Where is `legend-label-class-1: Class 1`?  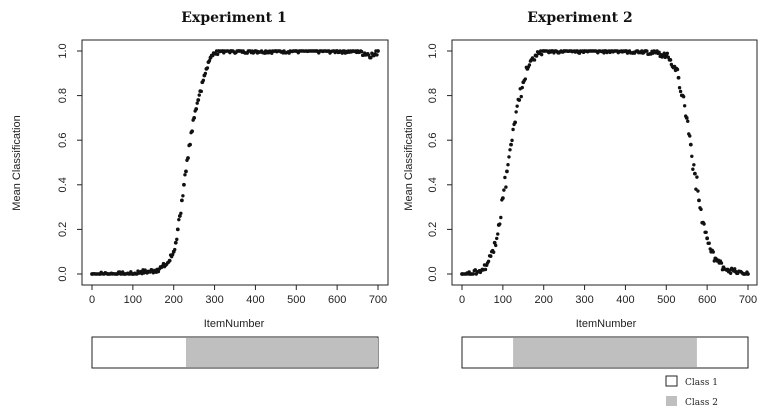 legend-label-class-1: Class 1 is located at coordinates (701, 383).